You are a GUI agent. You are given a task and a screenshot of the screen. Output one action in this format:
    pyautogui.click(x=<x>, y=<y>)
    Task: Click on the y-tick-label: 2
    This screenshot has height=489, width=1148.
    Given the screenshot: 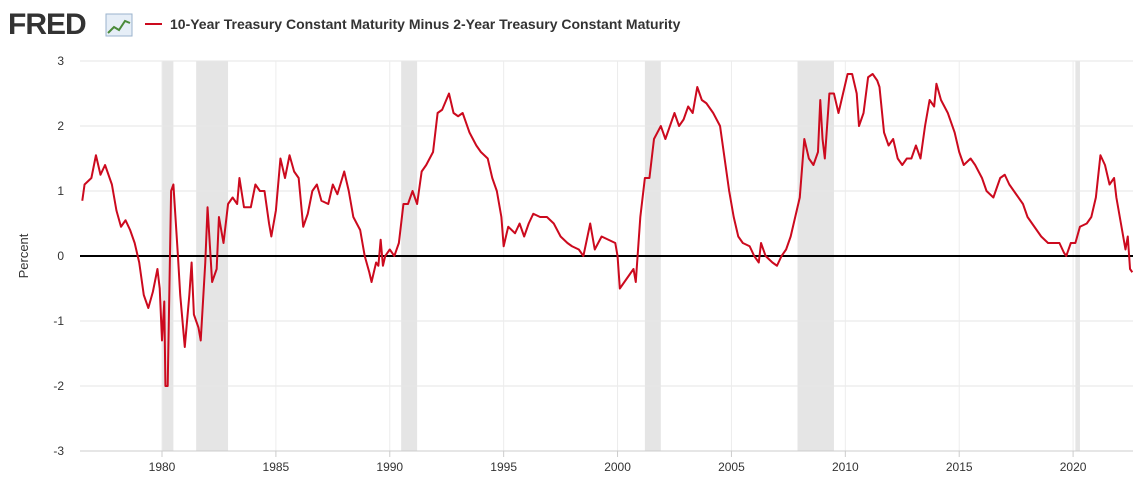 What is the action you would take?
    pyautogui.click(x=60, y=126)
    